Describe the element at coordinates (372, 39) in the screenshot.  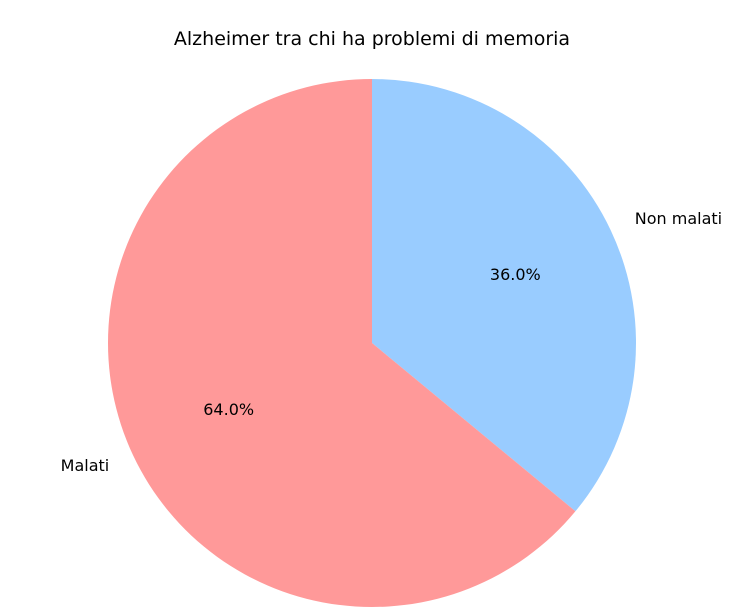
I see `chart-title: Alzheimer tra chi ha problemi di memoria` at that location.